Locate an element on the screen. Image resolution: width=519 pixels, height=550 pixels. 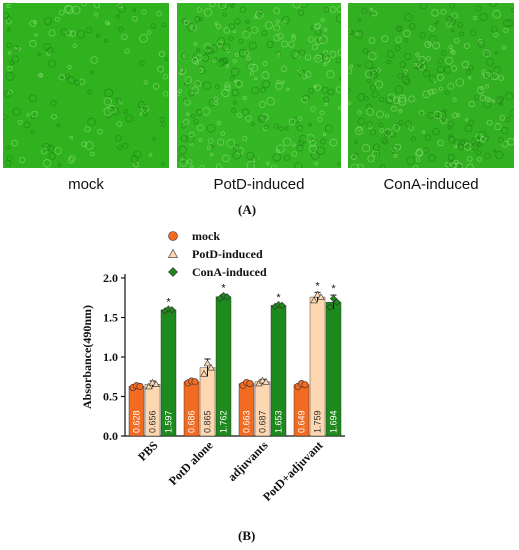
x-tick-label: PBS is located at coordinates (148, 451).